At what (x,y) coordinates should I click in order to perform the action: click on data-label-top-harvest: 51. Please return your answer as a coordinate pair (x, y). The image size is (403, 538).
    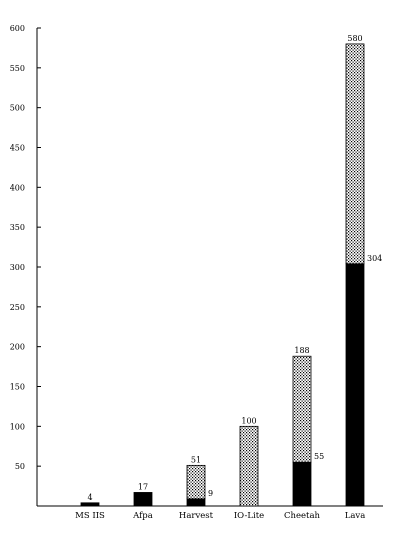
    Looking at the image, I should click on (196, 459).